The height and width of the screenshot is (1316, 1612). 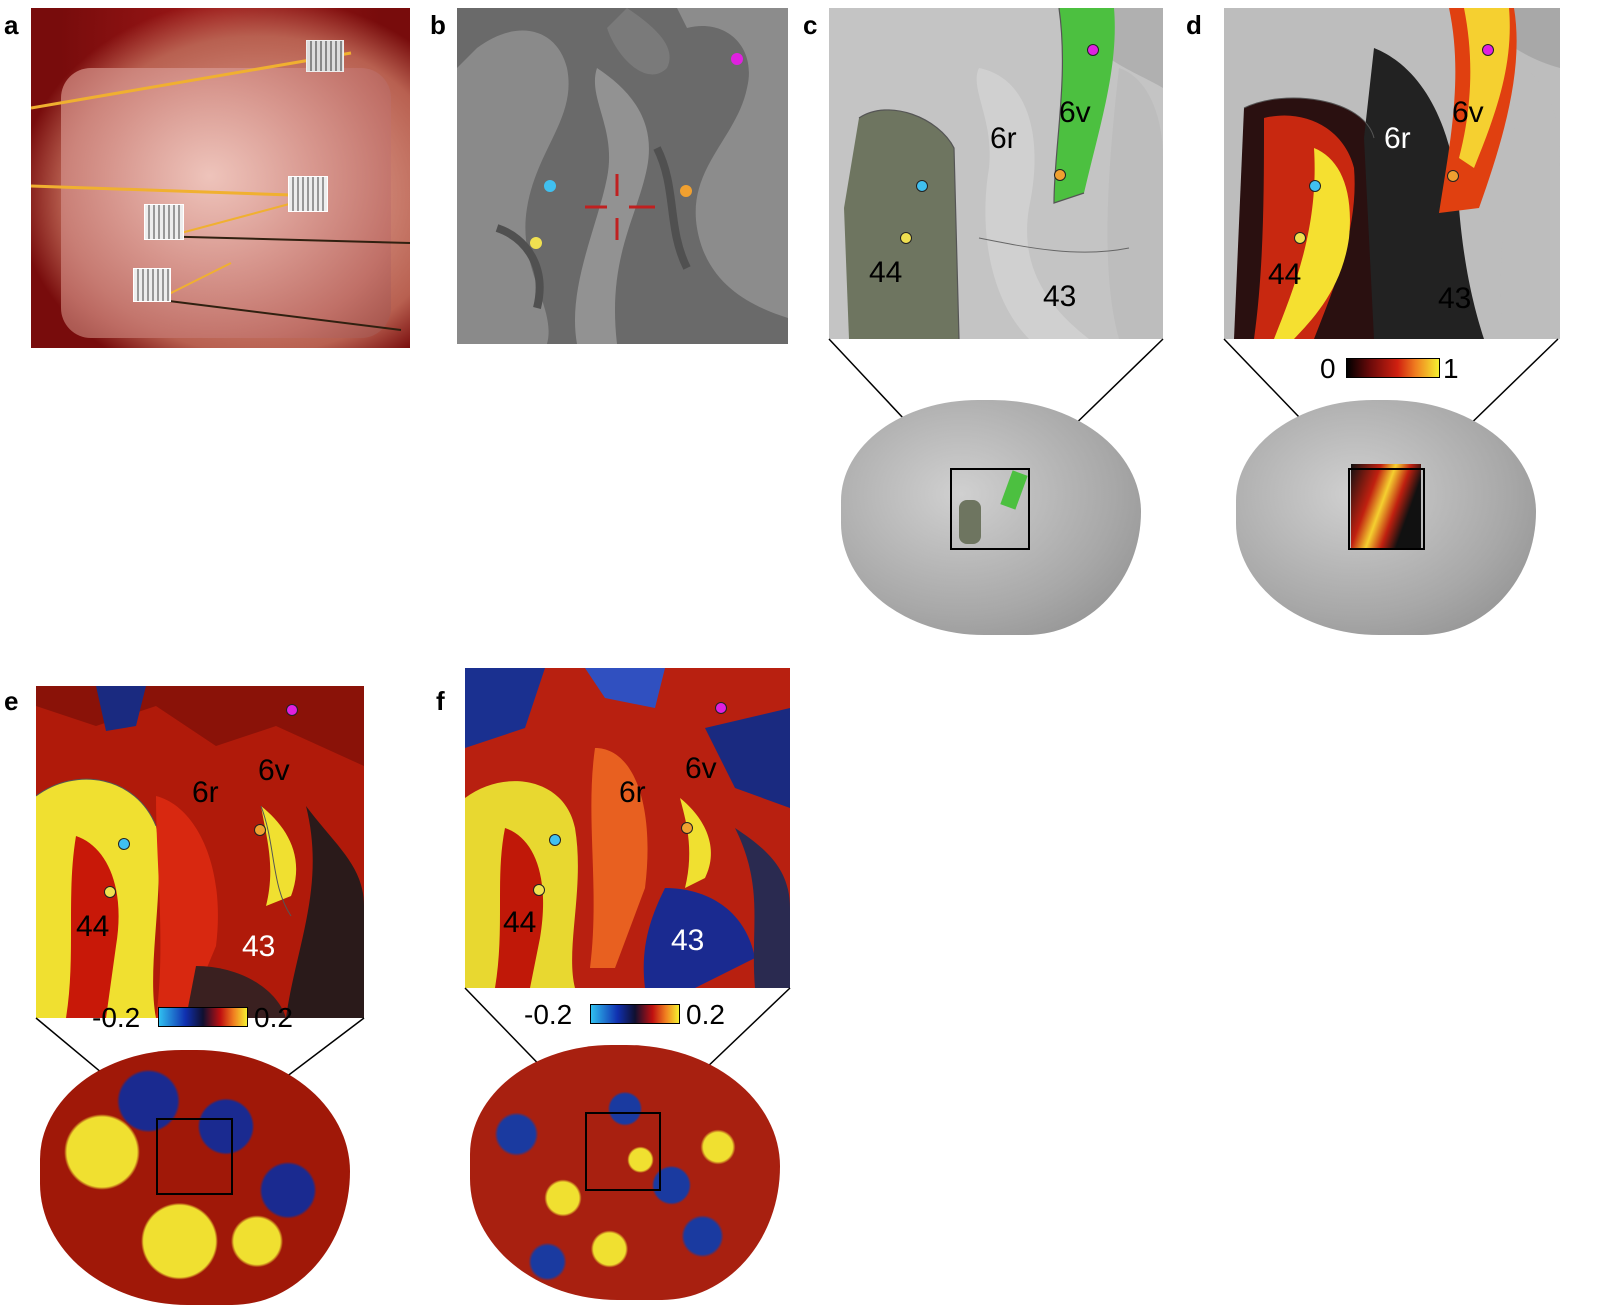 I want to click on heatmap-d, so click(x=1392, y=173).